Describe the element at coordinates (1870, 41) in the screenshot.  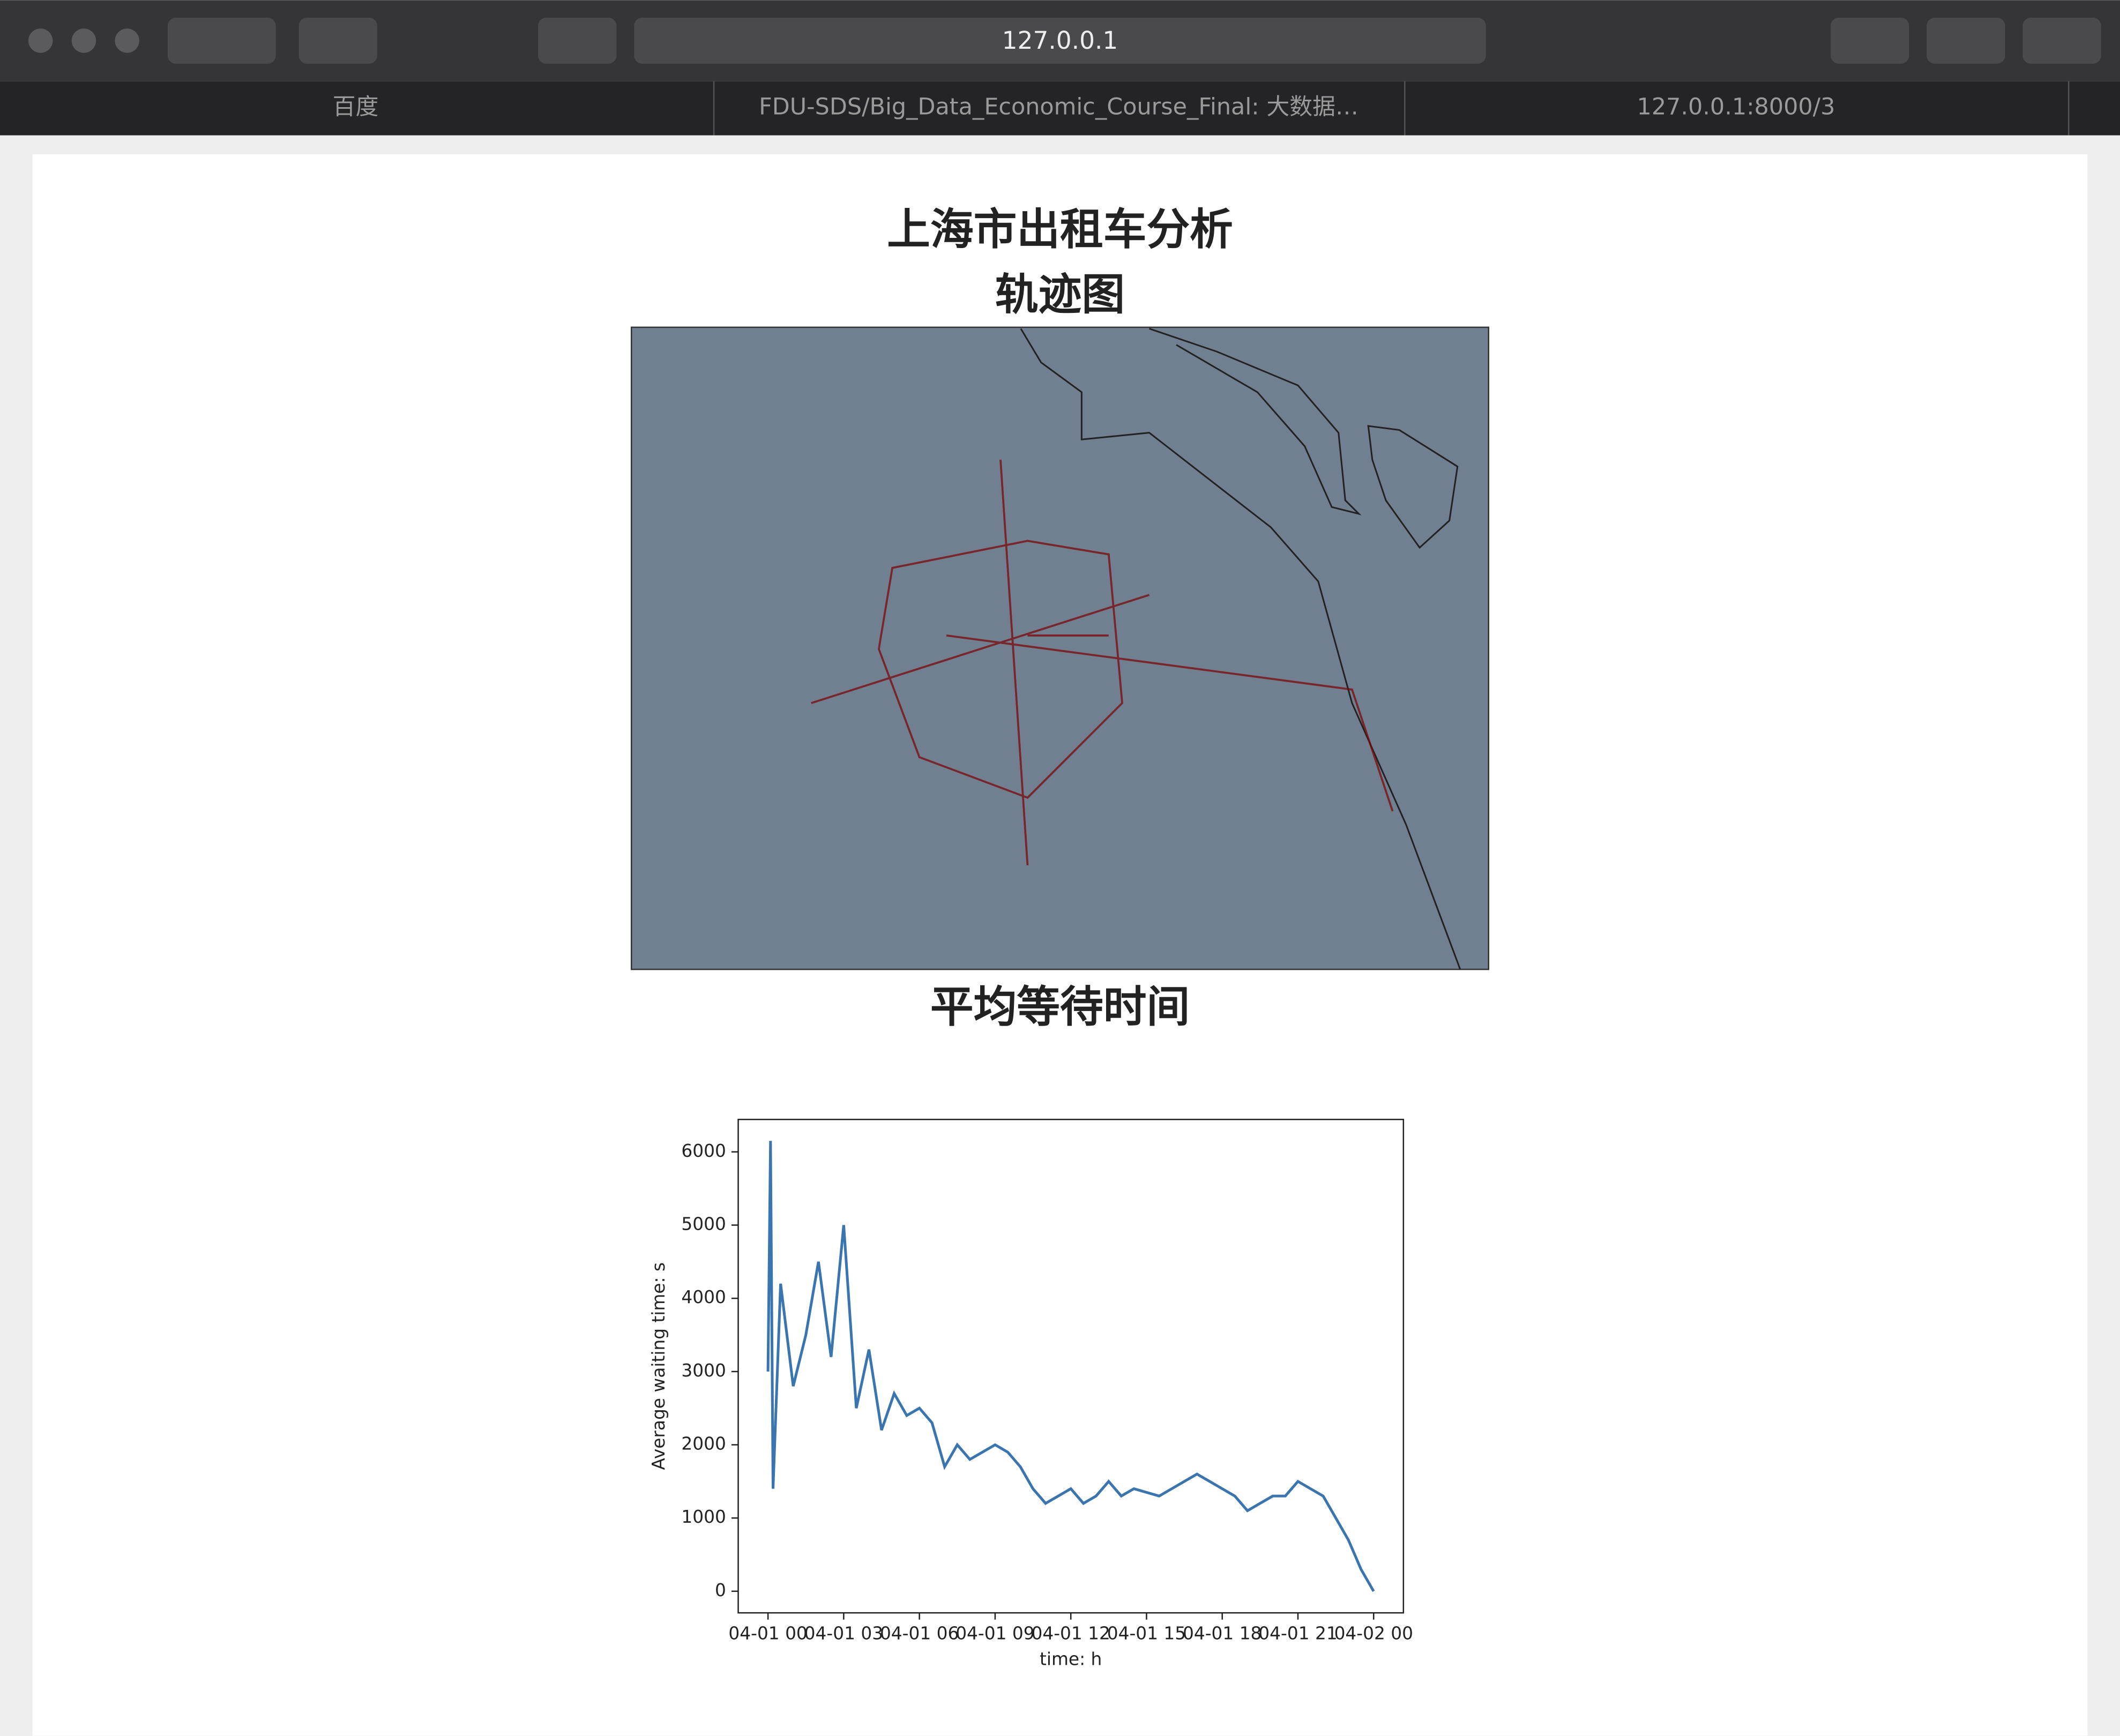
I see `download-button` at that location.